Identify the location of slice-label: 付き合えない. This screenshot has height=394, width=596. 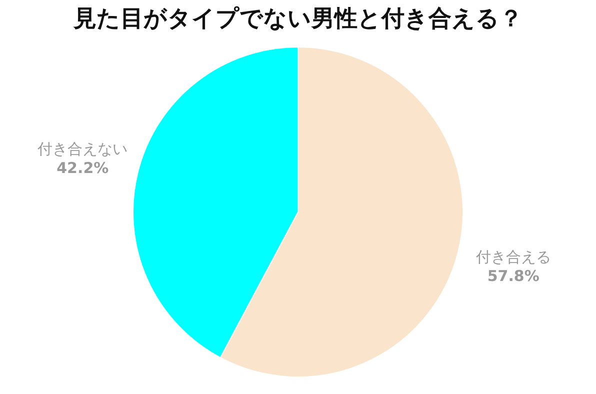
(82, 149).